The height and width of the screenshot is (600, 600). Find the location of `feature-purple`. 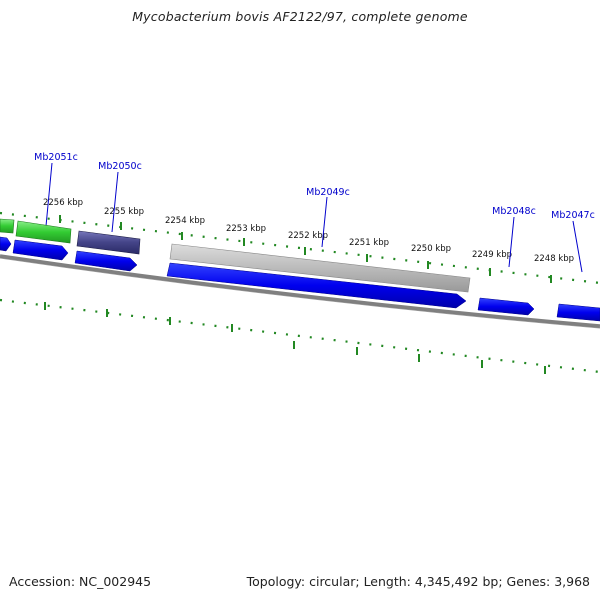

feature-purple is located at coordinates (108, 242).